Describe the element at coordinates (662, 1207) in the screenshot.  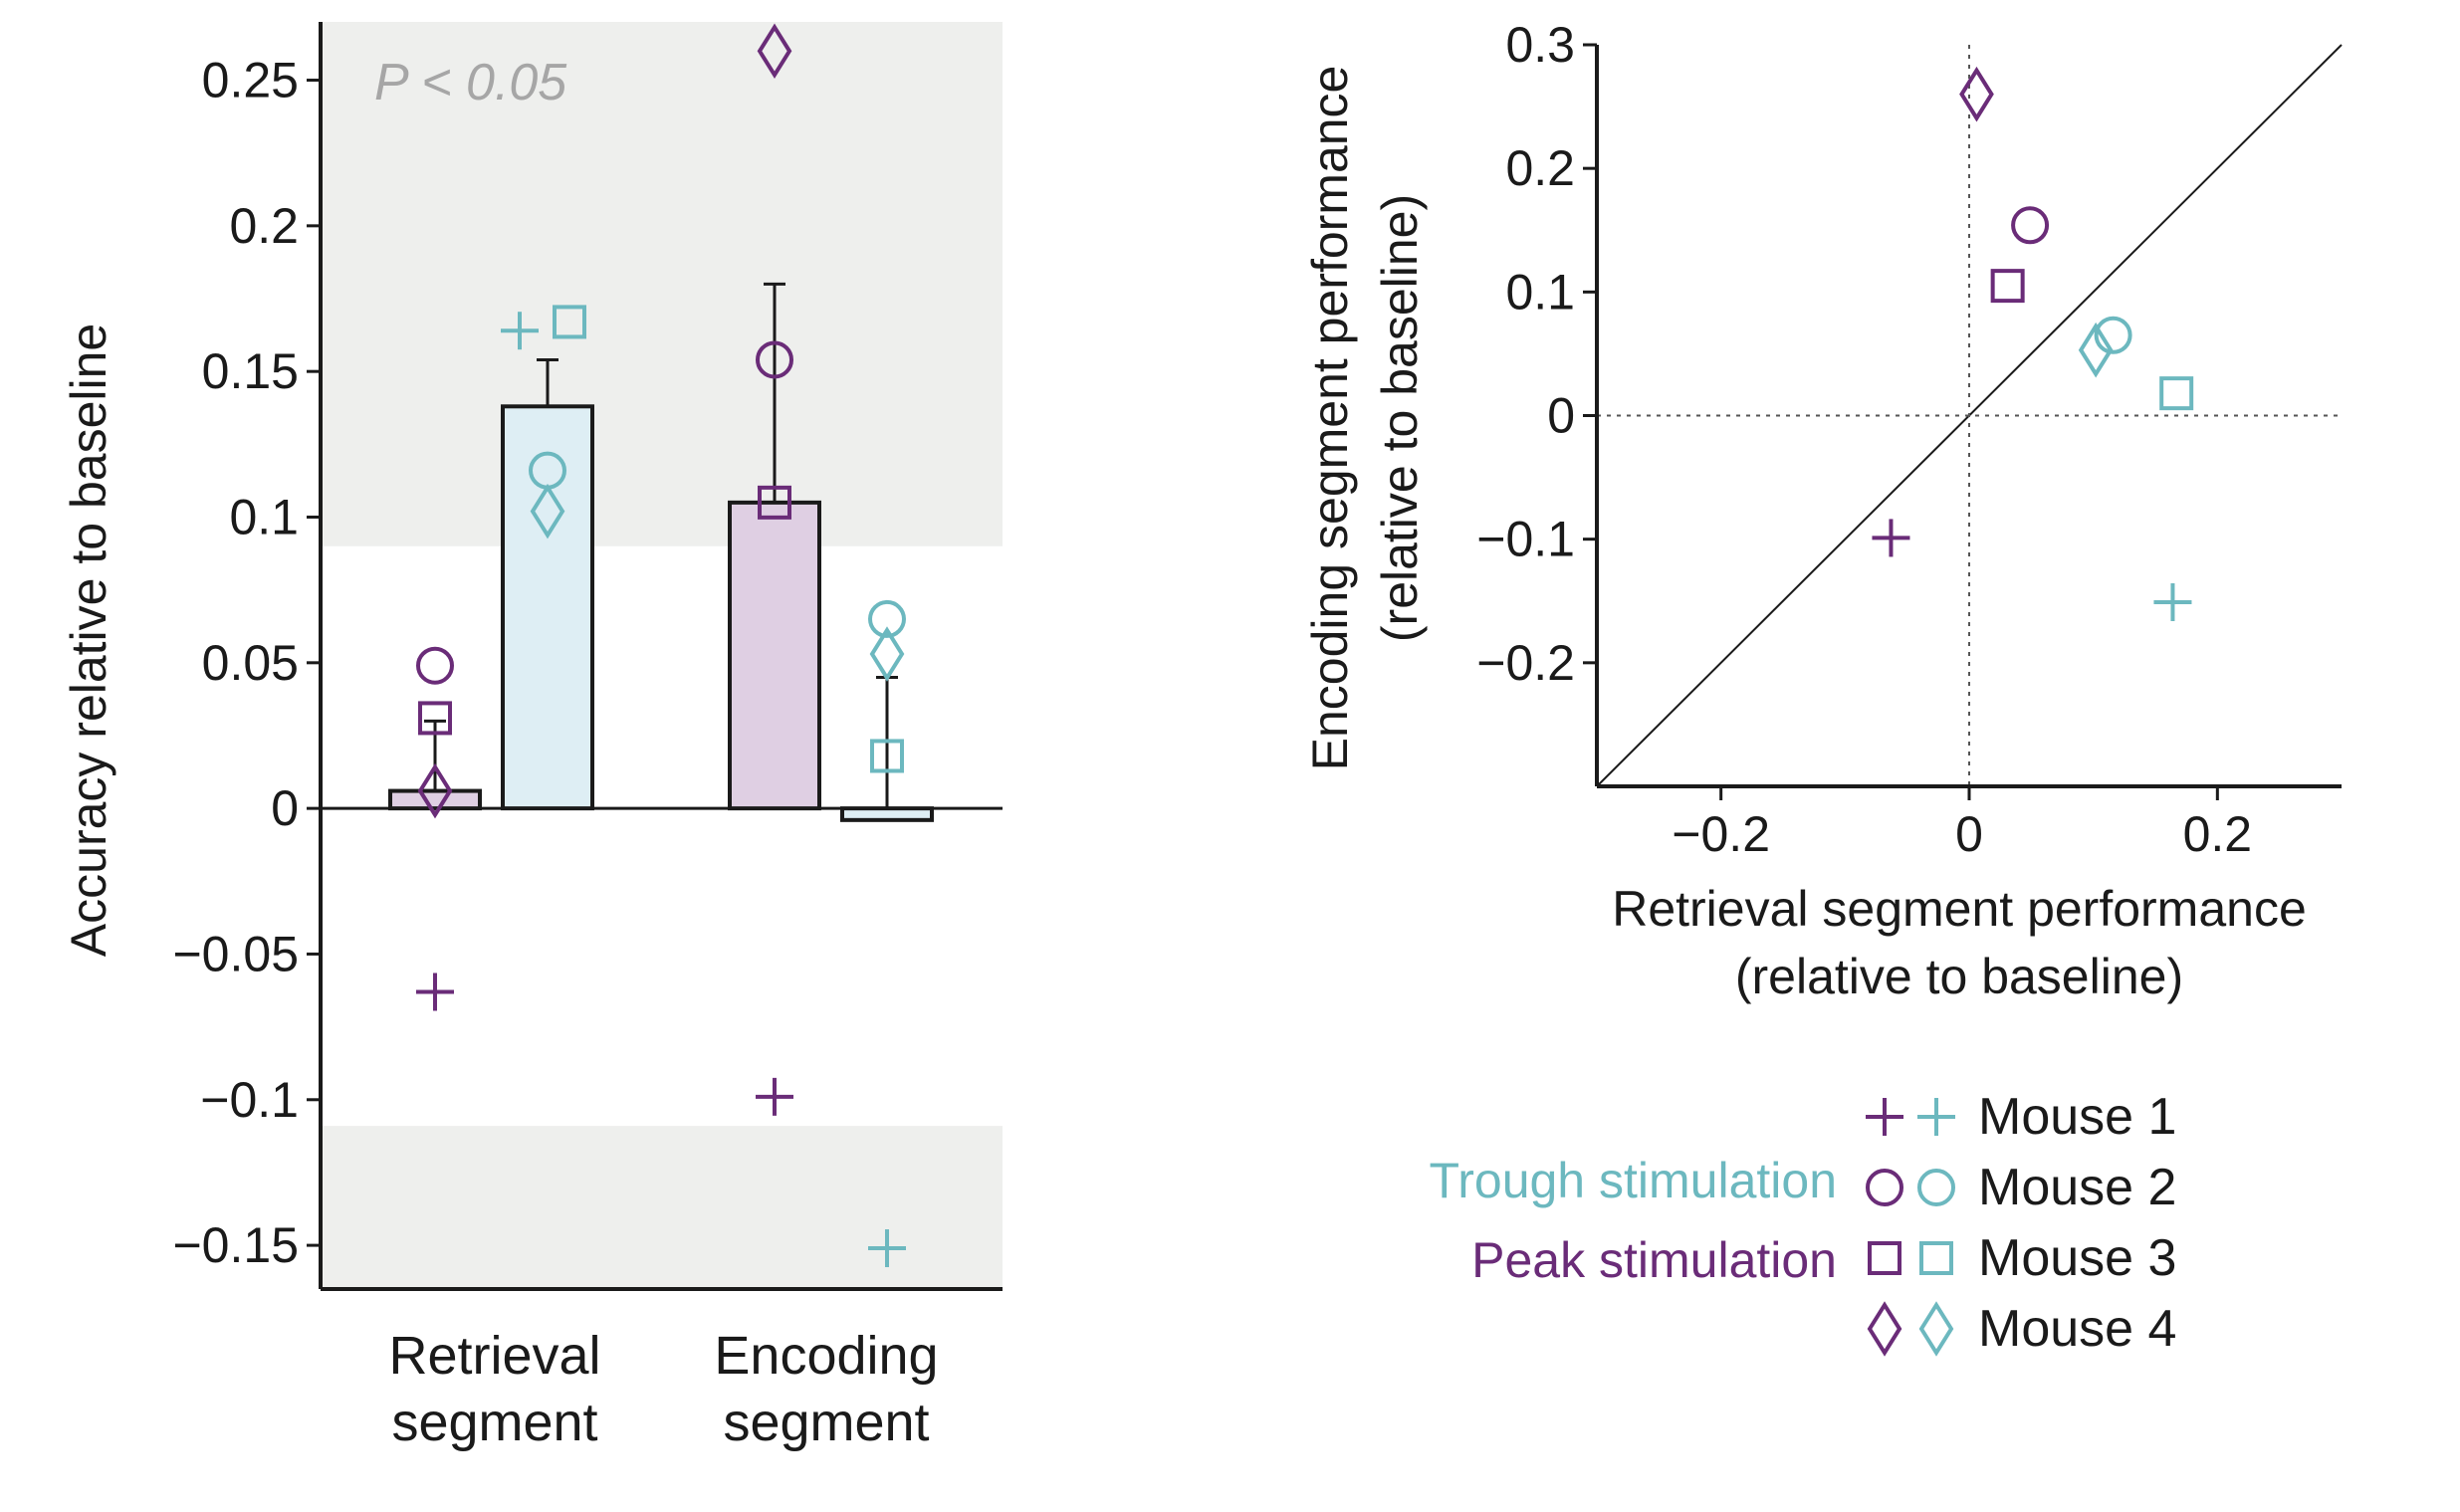
I see `significance-band-lower` at that location.